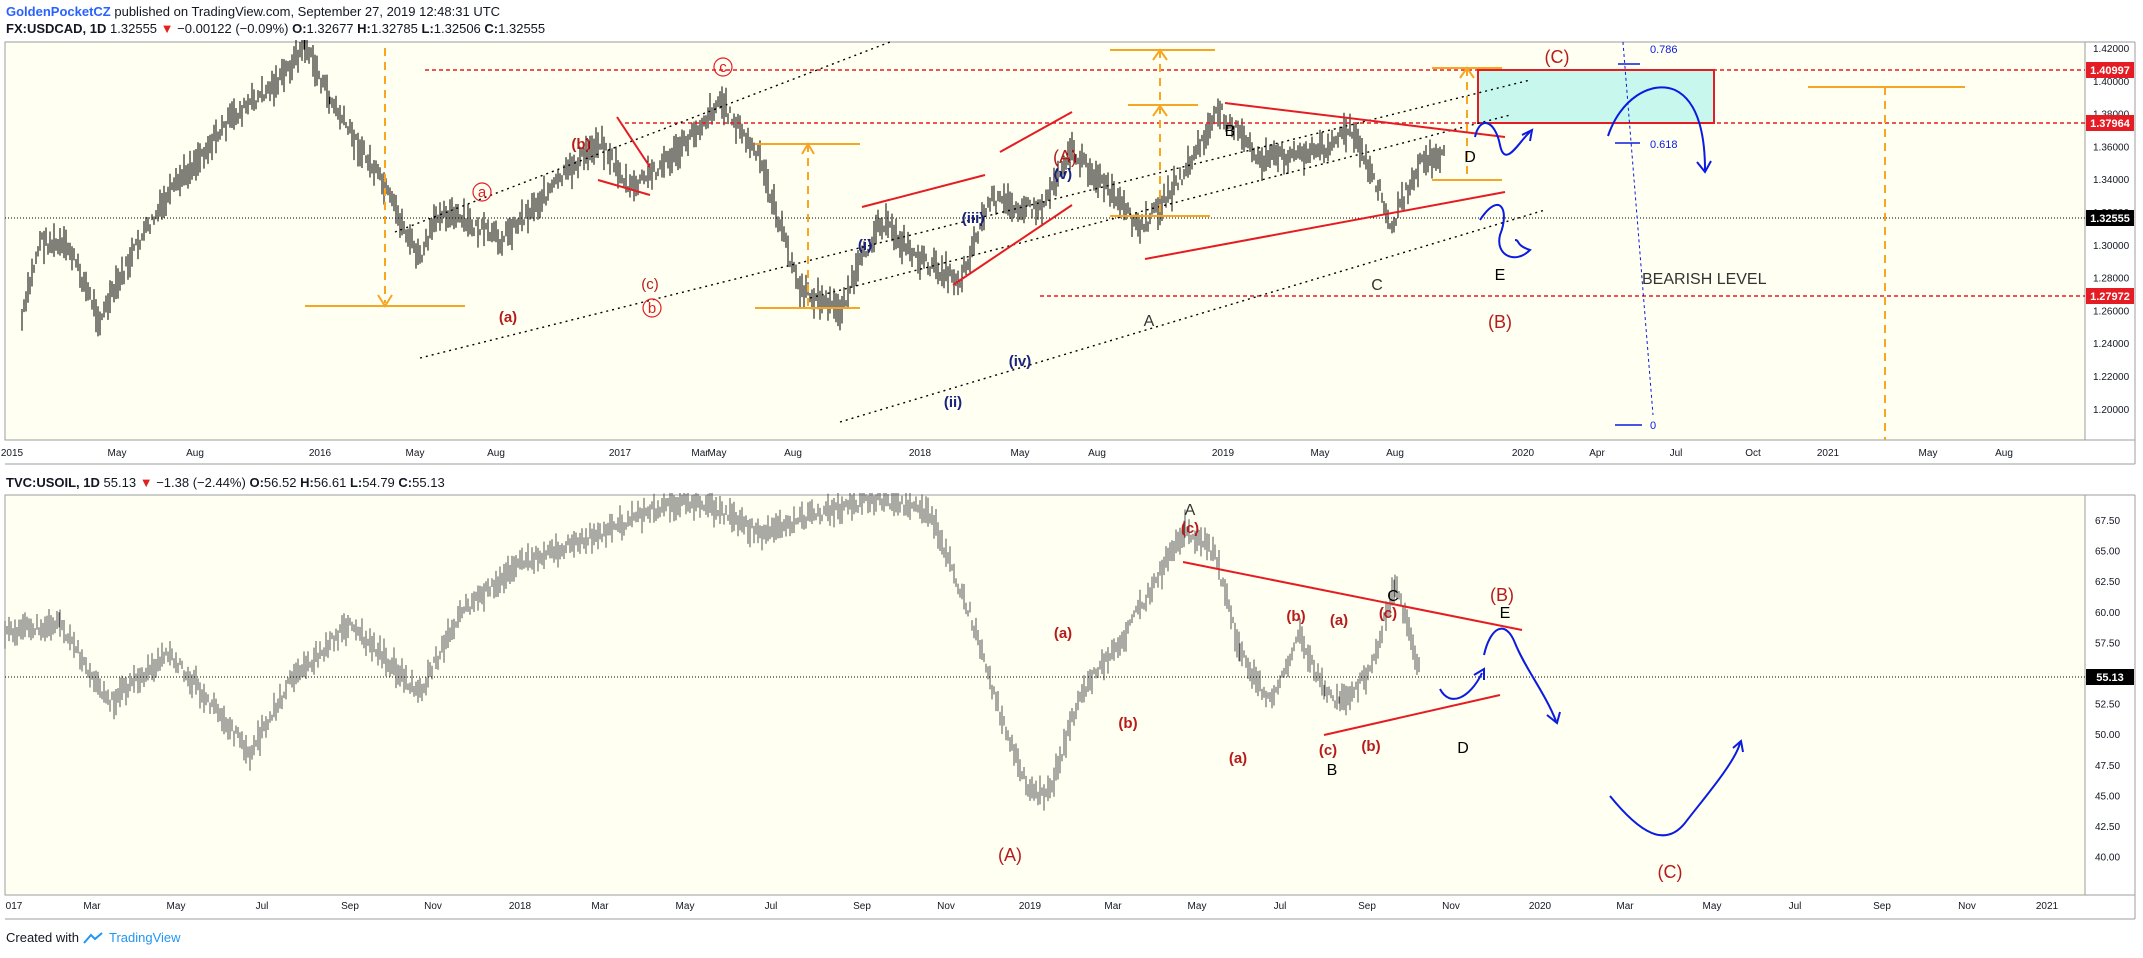 This screenshot has width=2143, height=958. Describe the element at coordinates (1020, 361) in the screenshot. I see `label-wave-iv: (iv)` at that location.